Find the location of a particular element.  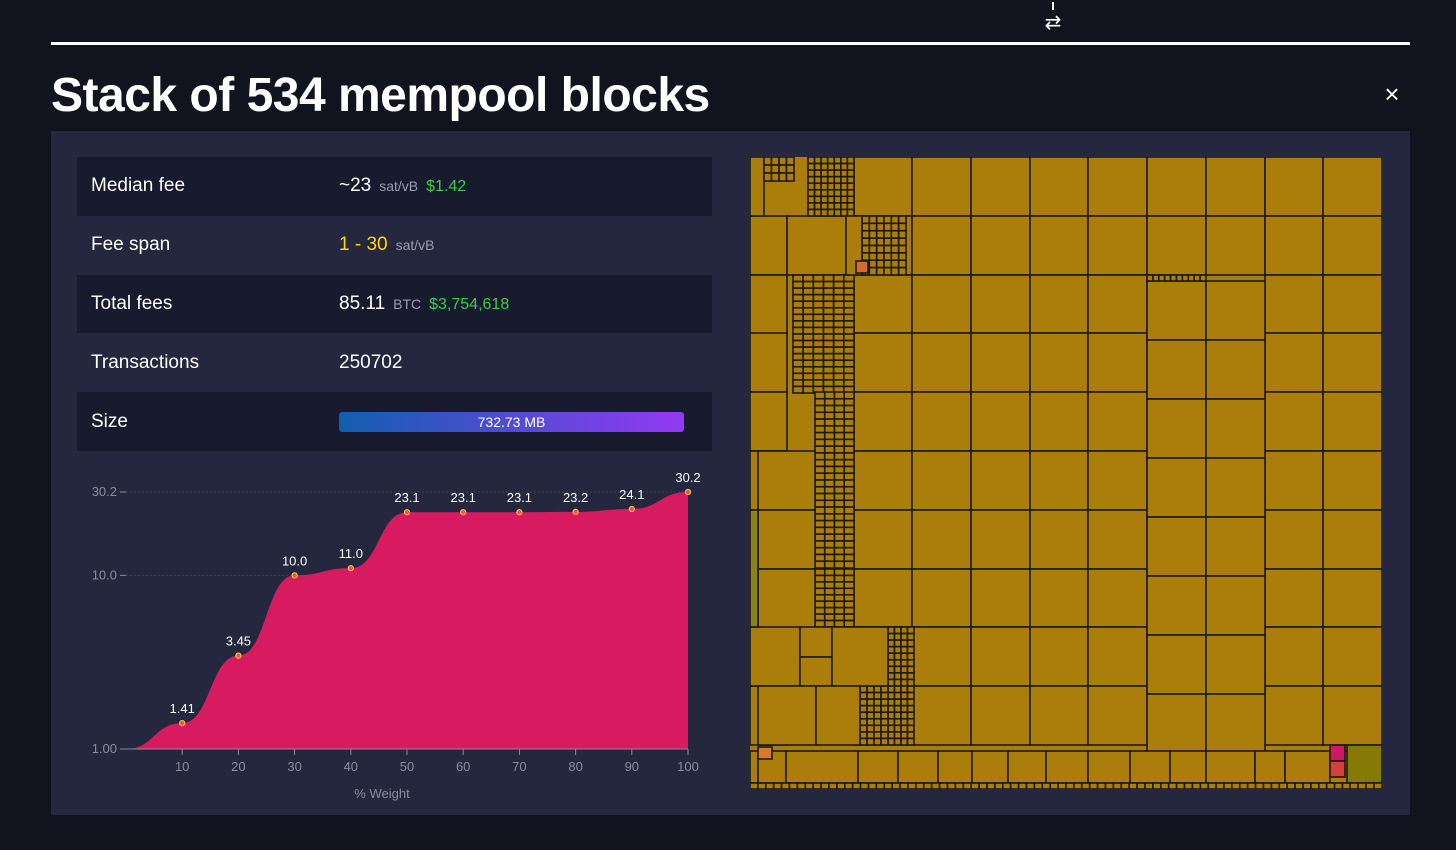

tx-block-highlight is located at coordinates (754, 568).